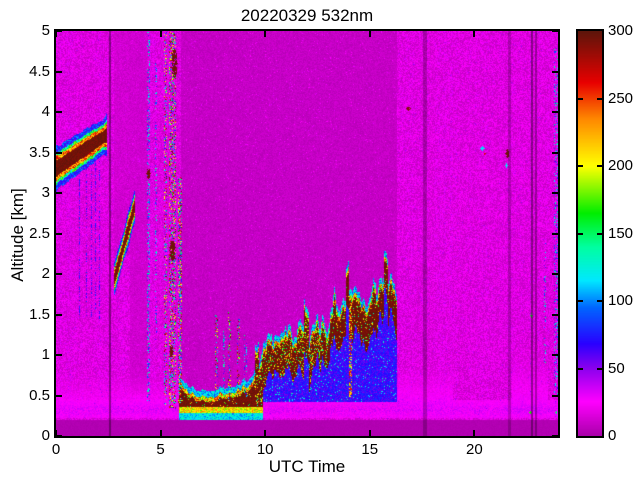 The image size is (640, 480). What do you see at coordinates (616, 368) in the screenshot?
I see `colorbar-tick-label: 50` at bounding box center [616, 368].